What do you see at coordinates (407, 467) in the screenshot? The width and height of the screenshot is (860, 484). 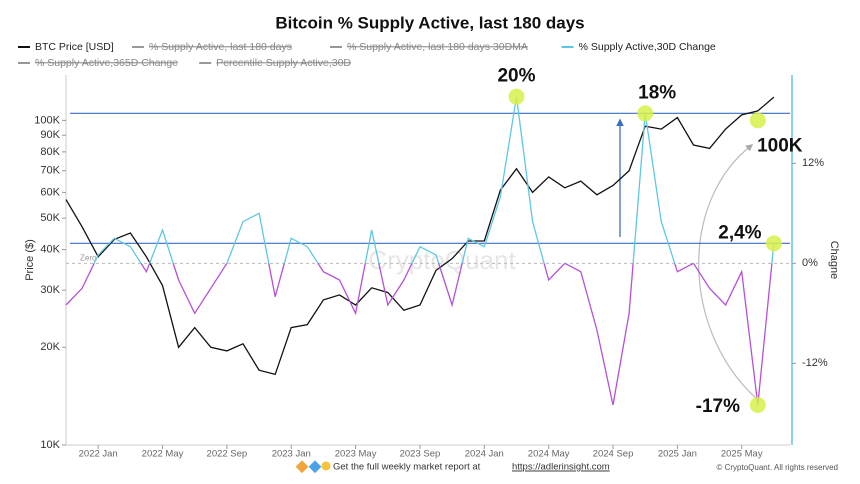 I see `footer-text: Get the full weekly market report at` at bounding box center [407, 467].